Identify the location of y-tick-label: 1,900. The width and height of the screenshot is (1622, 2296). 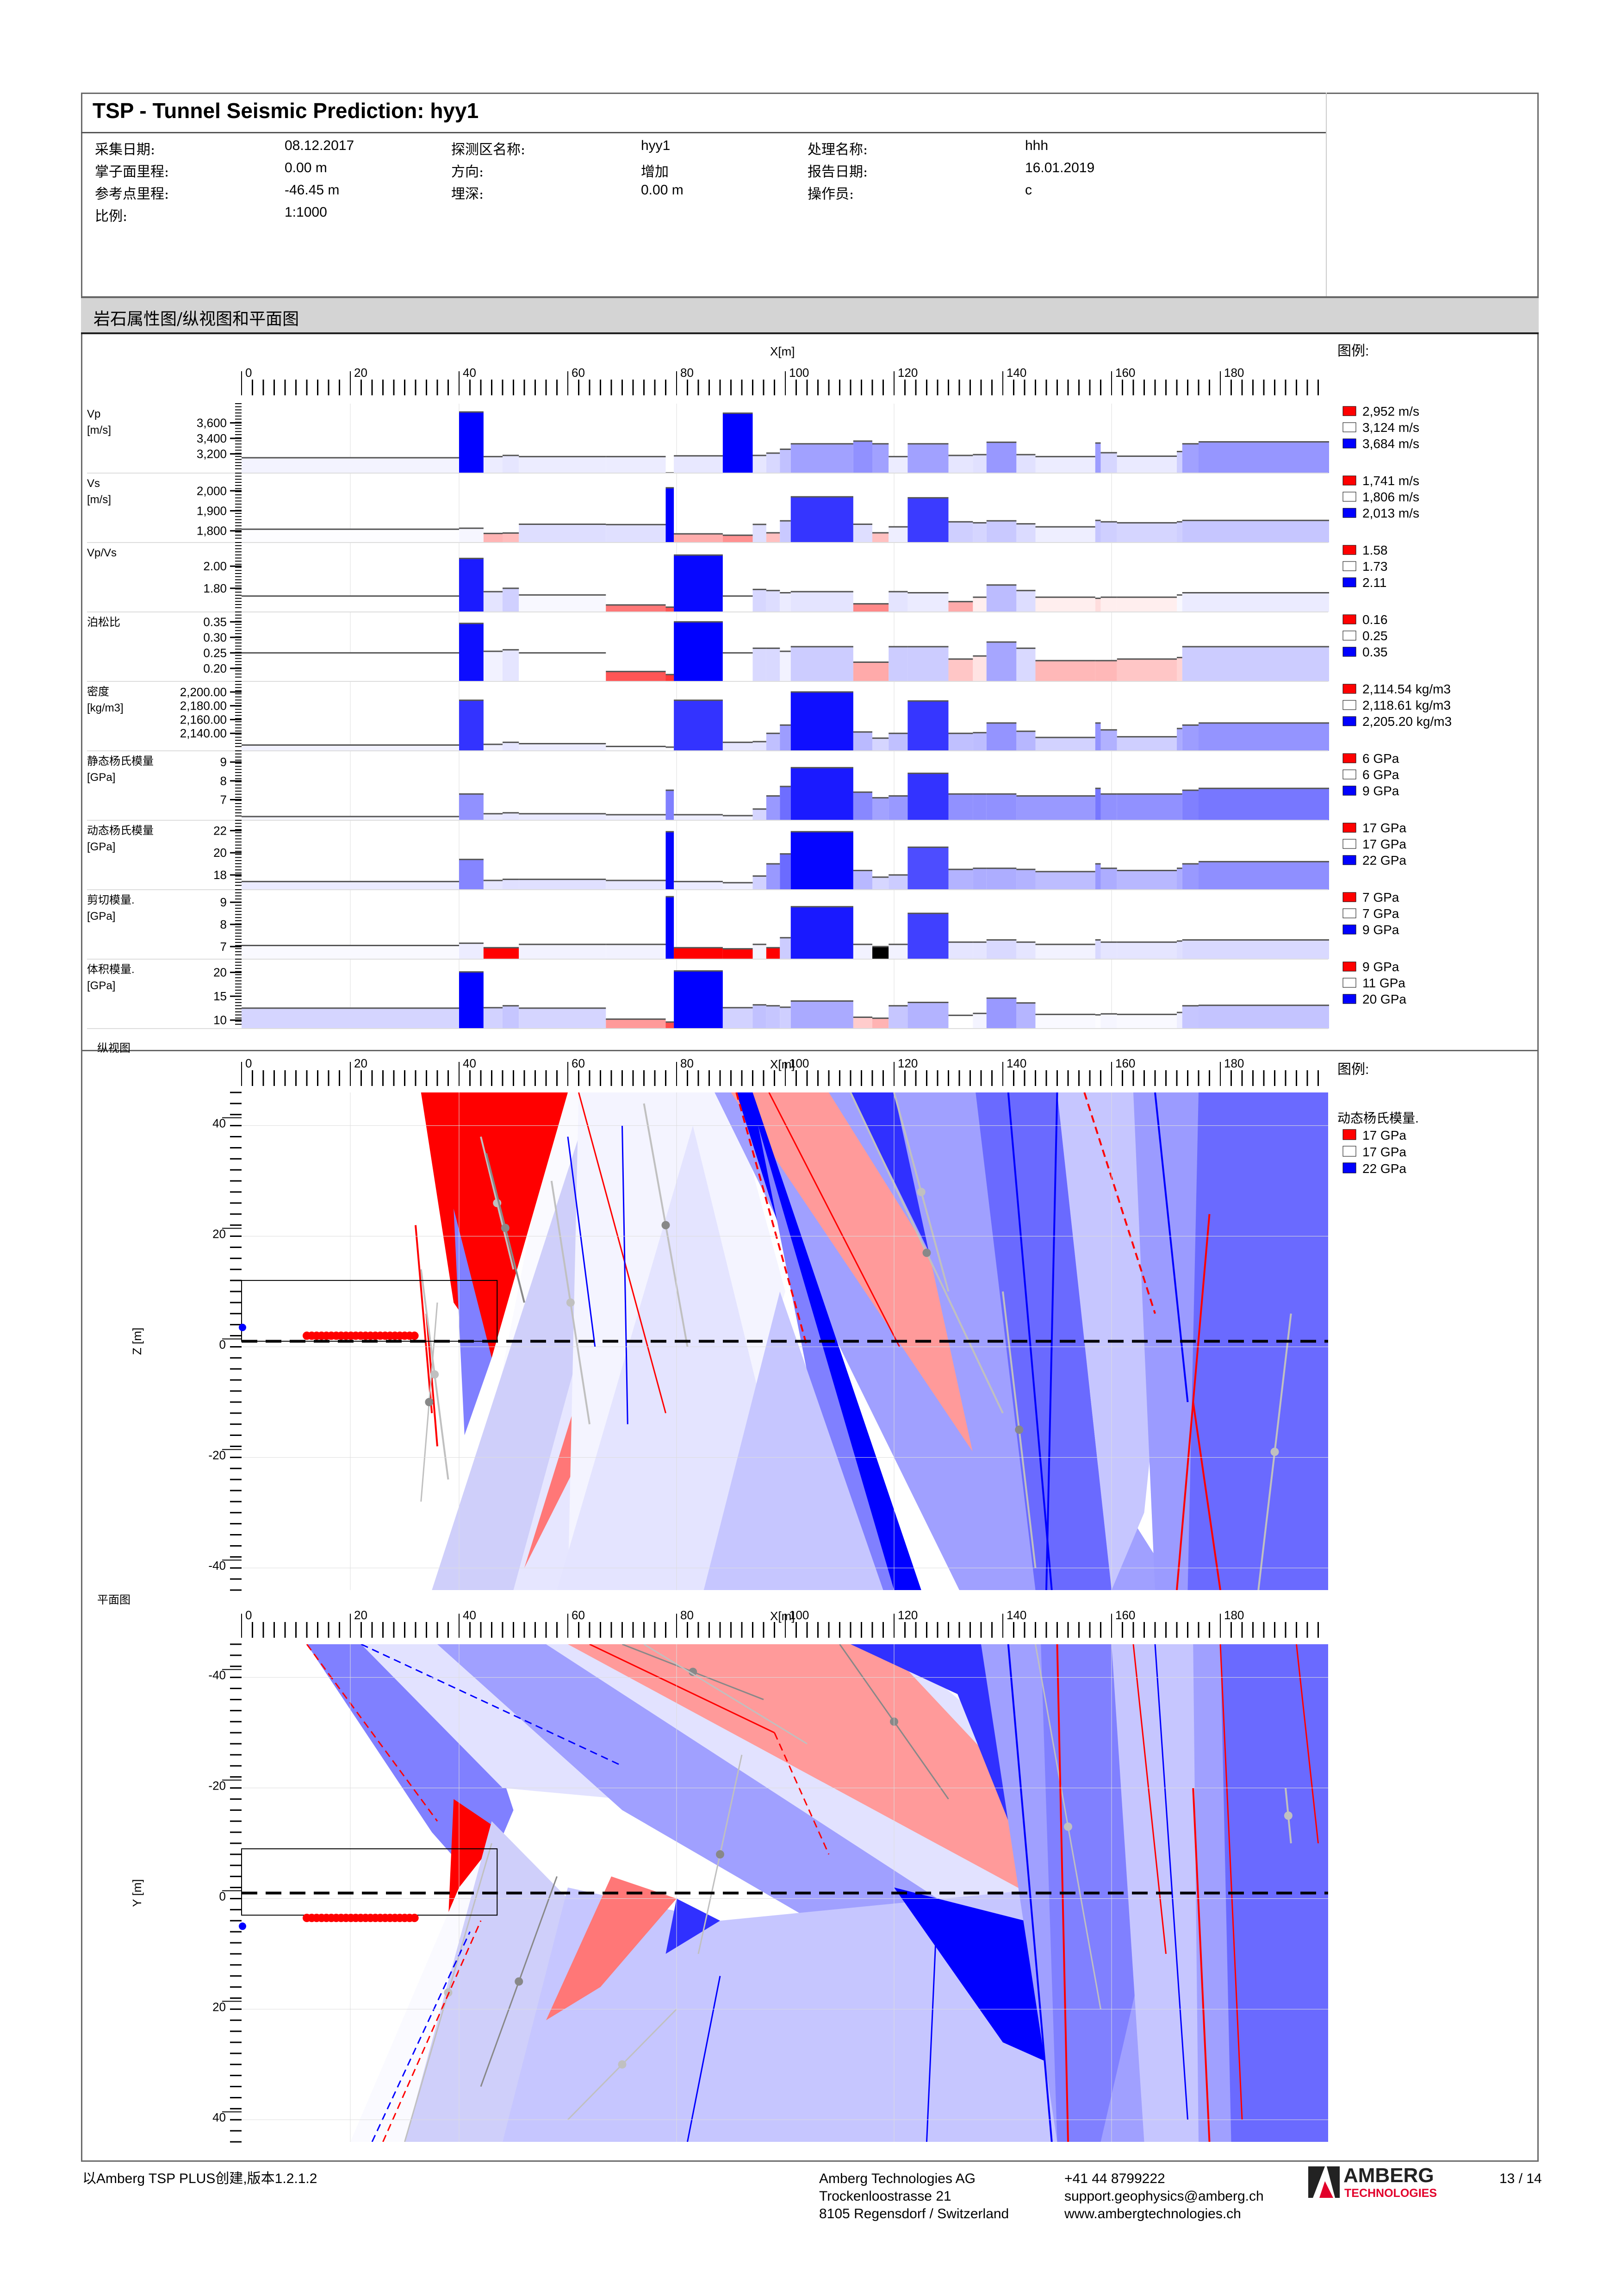
(212, 511).